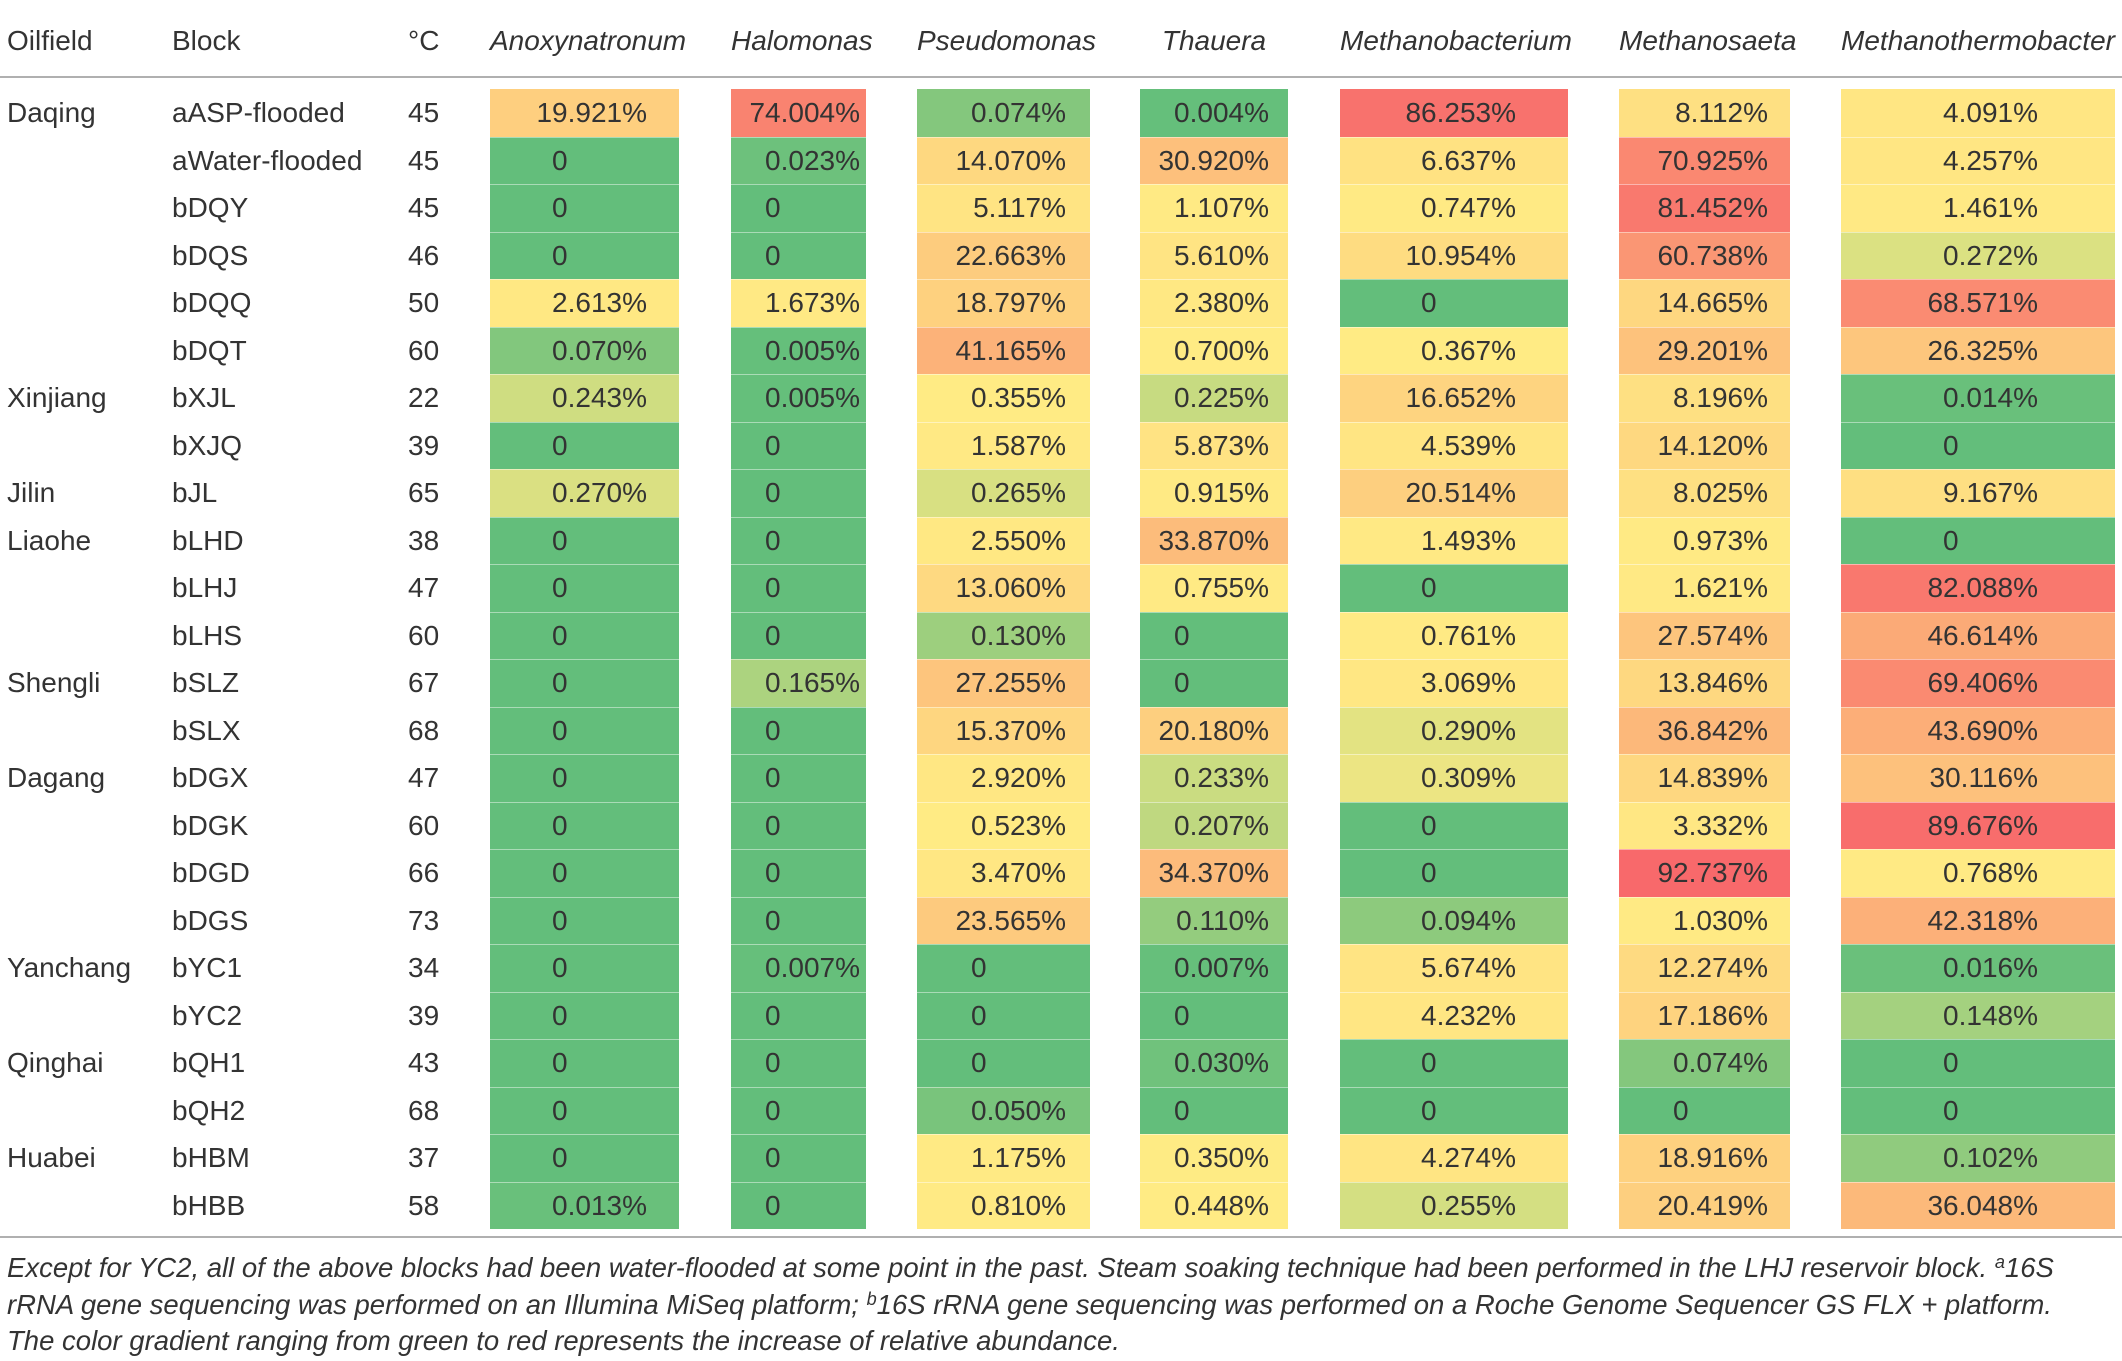  What do you see at coordinates (424, 1062) in the screenshot?
I see `temperature-cell: 43` at bounding box center [424, 1062].